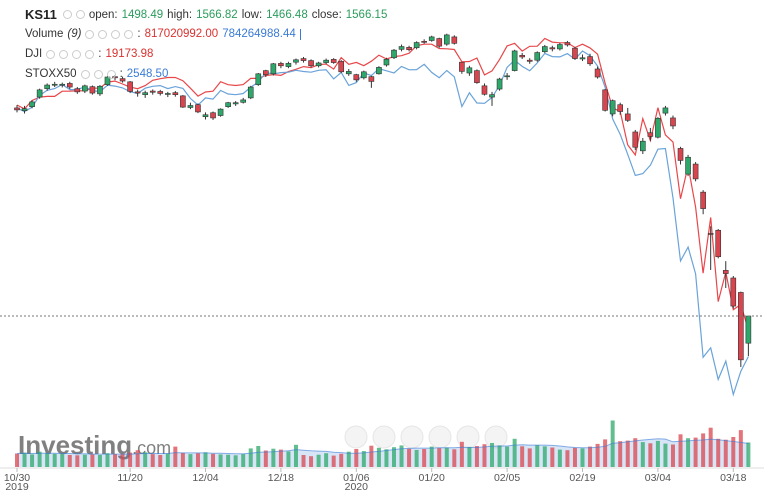  I want to click on legend-value: 1566.82, so click(217, 14).